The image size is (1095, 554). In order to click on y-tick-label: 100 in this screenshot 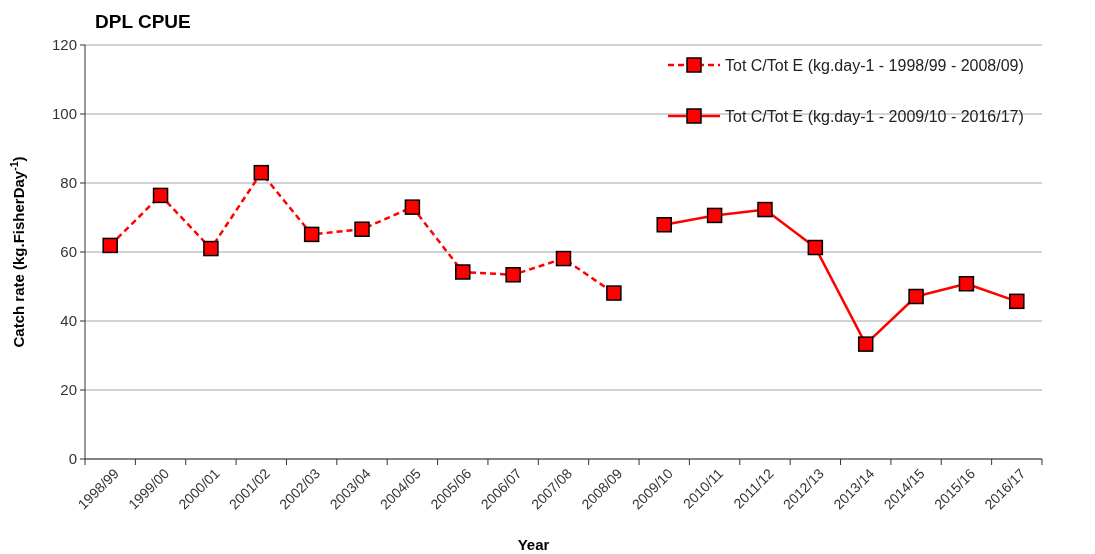, I will do `click(64, 114)`.